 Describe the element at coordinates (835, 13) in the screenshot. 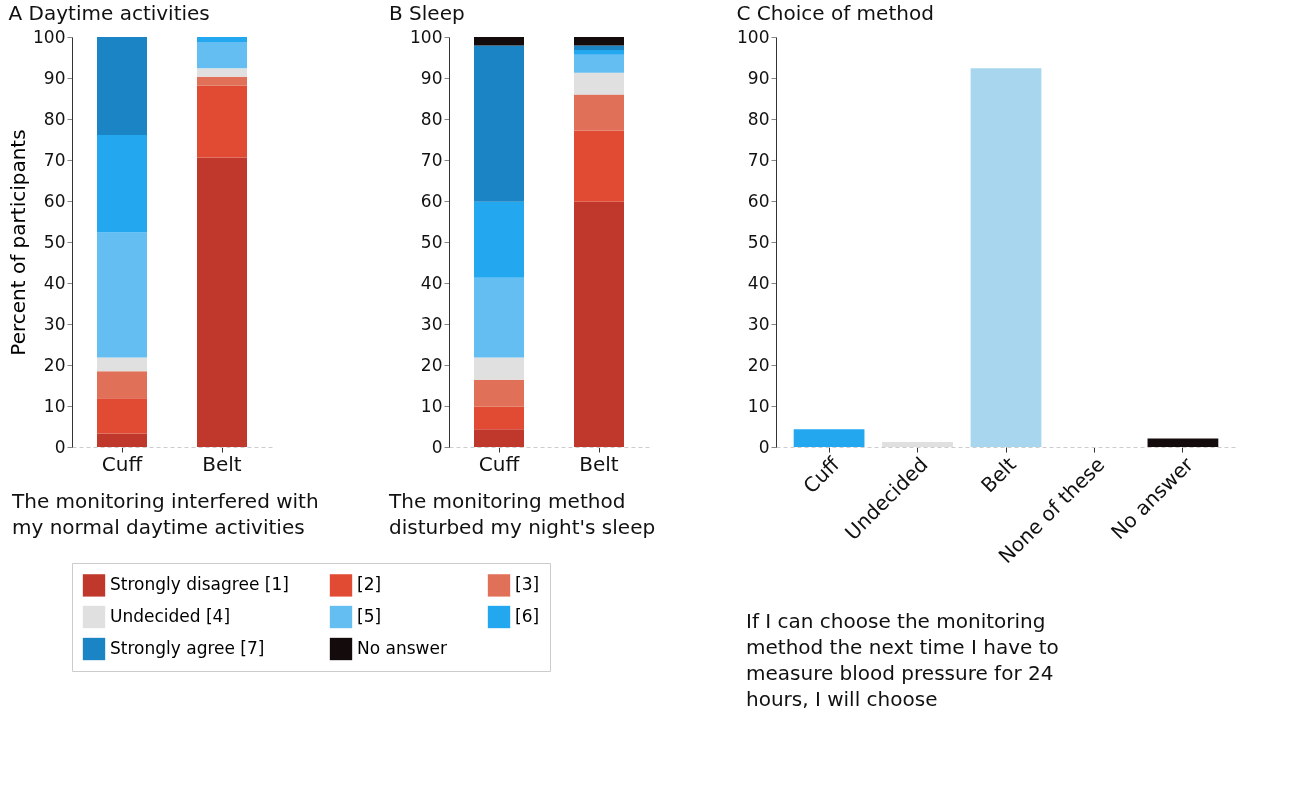

I see `chart-title: C Choice of method` at that location.